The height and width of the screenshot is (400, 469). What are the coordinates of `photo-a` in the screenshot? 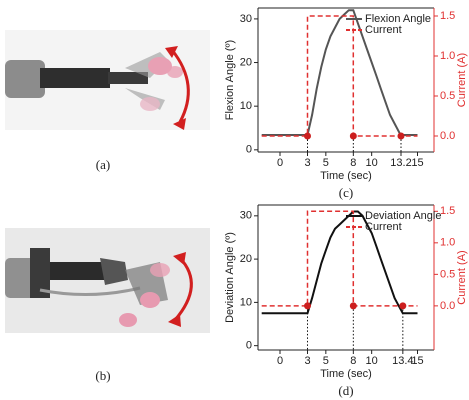 It's located at (107, 80).